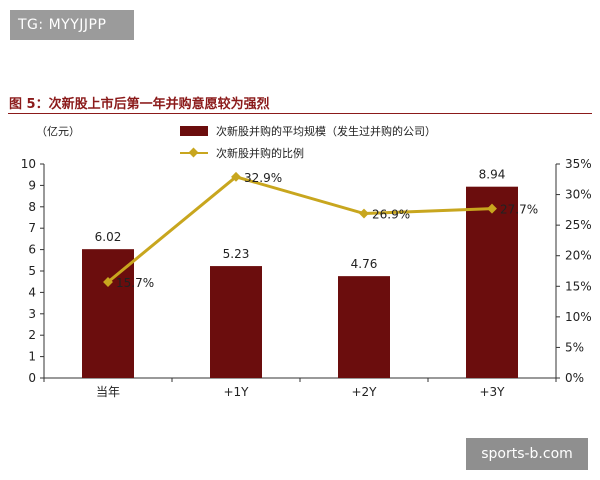 The width and height of the screenshot is (600, 480). What do you see at coordinates (578, 317) in the screenshot?
I see `y2-tick-label: 10%` at bounding box center [578, 317].